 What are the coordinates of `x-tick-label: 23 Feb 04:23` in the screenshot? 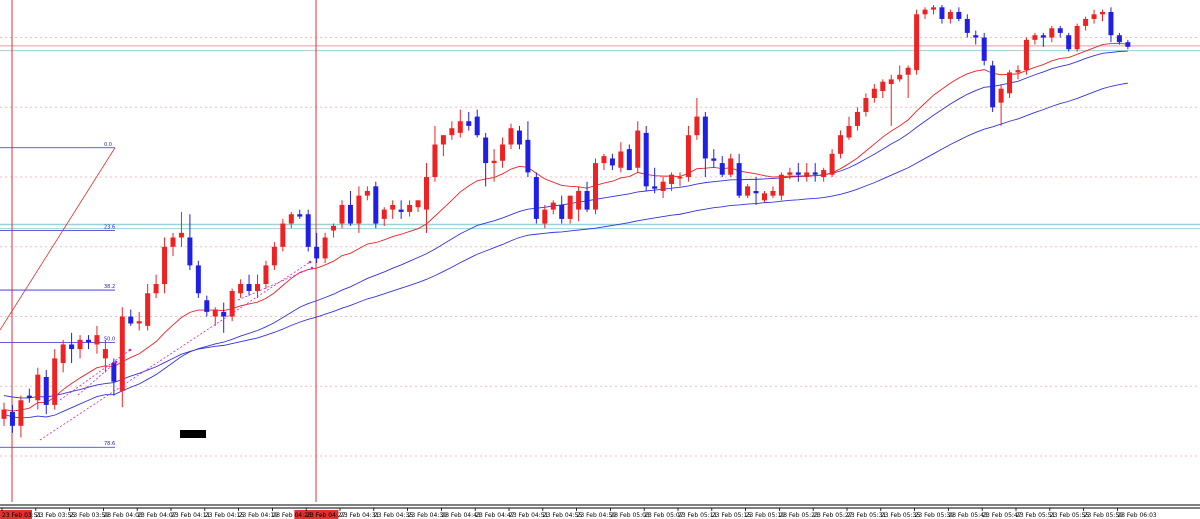 It's located at (292, 515).